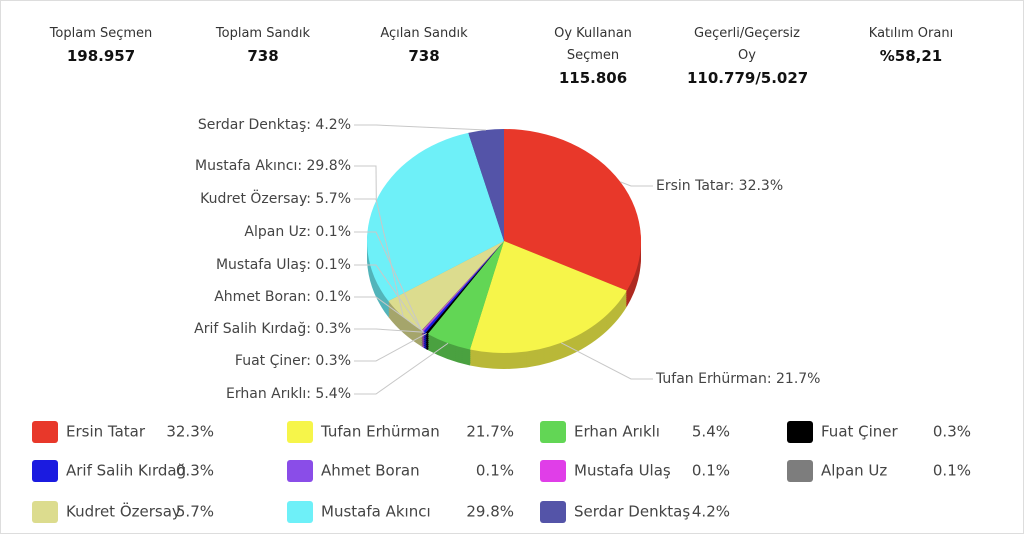 Image resolution: width=1024 pixels, height=534 pixels. I want to click on legend-label: Mustafa Akıncı, so click(376, 512).